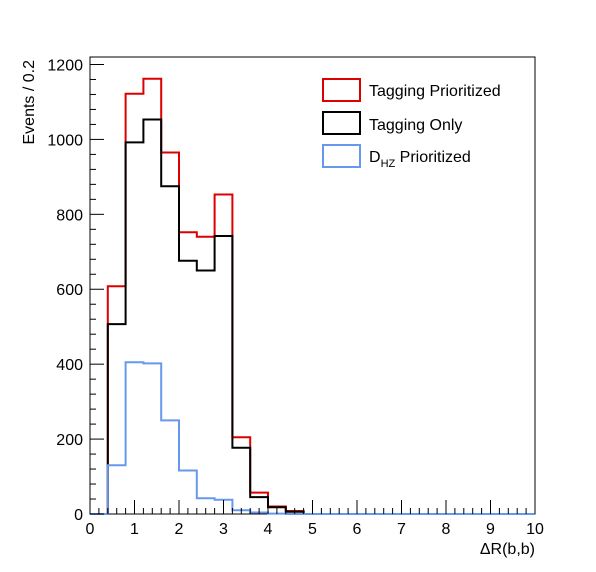 This screenshot has width=596, height=572. What do you see at coordinates (29, 102) in the screenshot?
I see `y-axis-title: Events / 0.2` at bounding box center [29, 102].